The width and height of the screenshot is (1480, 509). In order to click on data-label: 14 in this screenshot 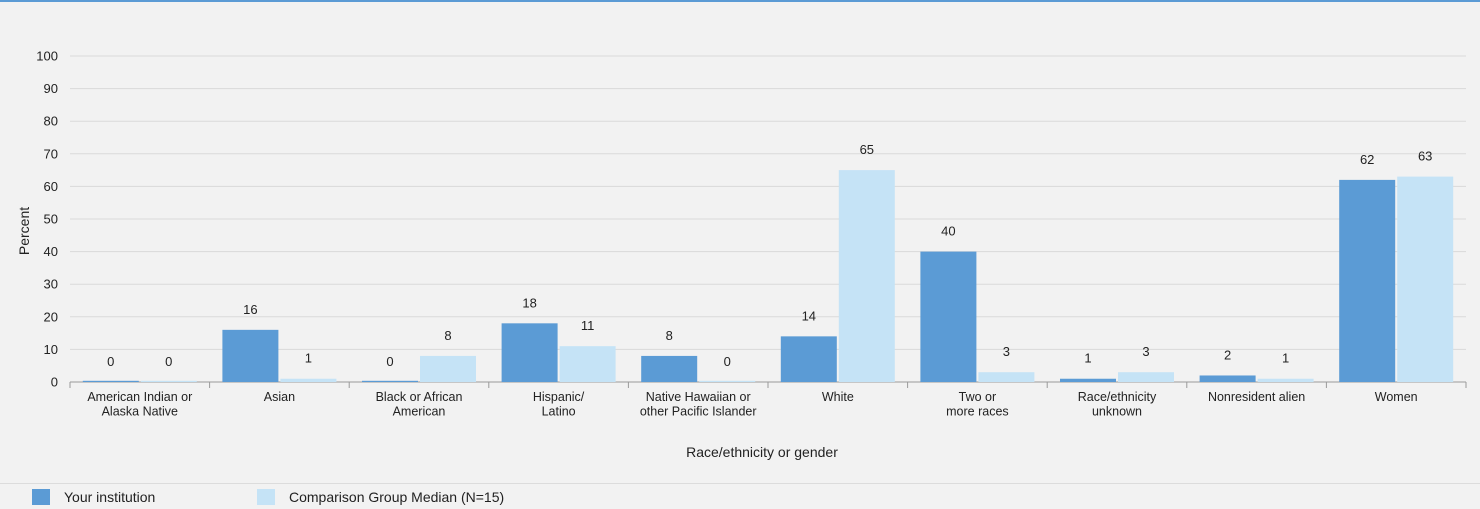, I will do `click(809, 315)`.